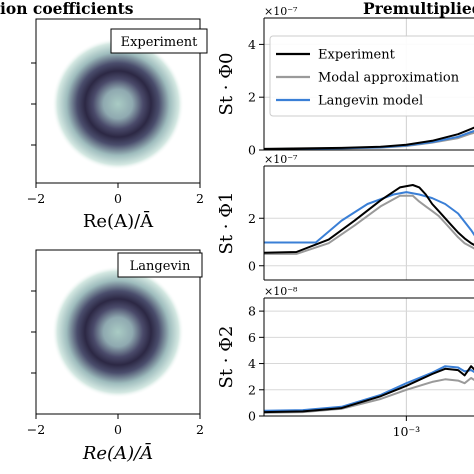 Image resolution: width=474 pixels, height=474 pixels. What do you see at coordinates (252, 311) in the screenshot?
I see `y-tick-label: 8` at bounding box center [252, 311].